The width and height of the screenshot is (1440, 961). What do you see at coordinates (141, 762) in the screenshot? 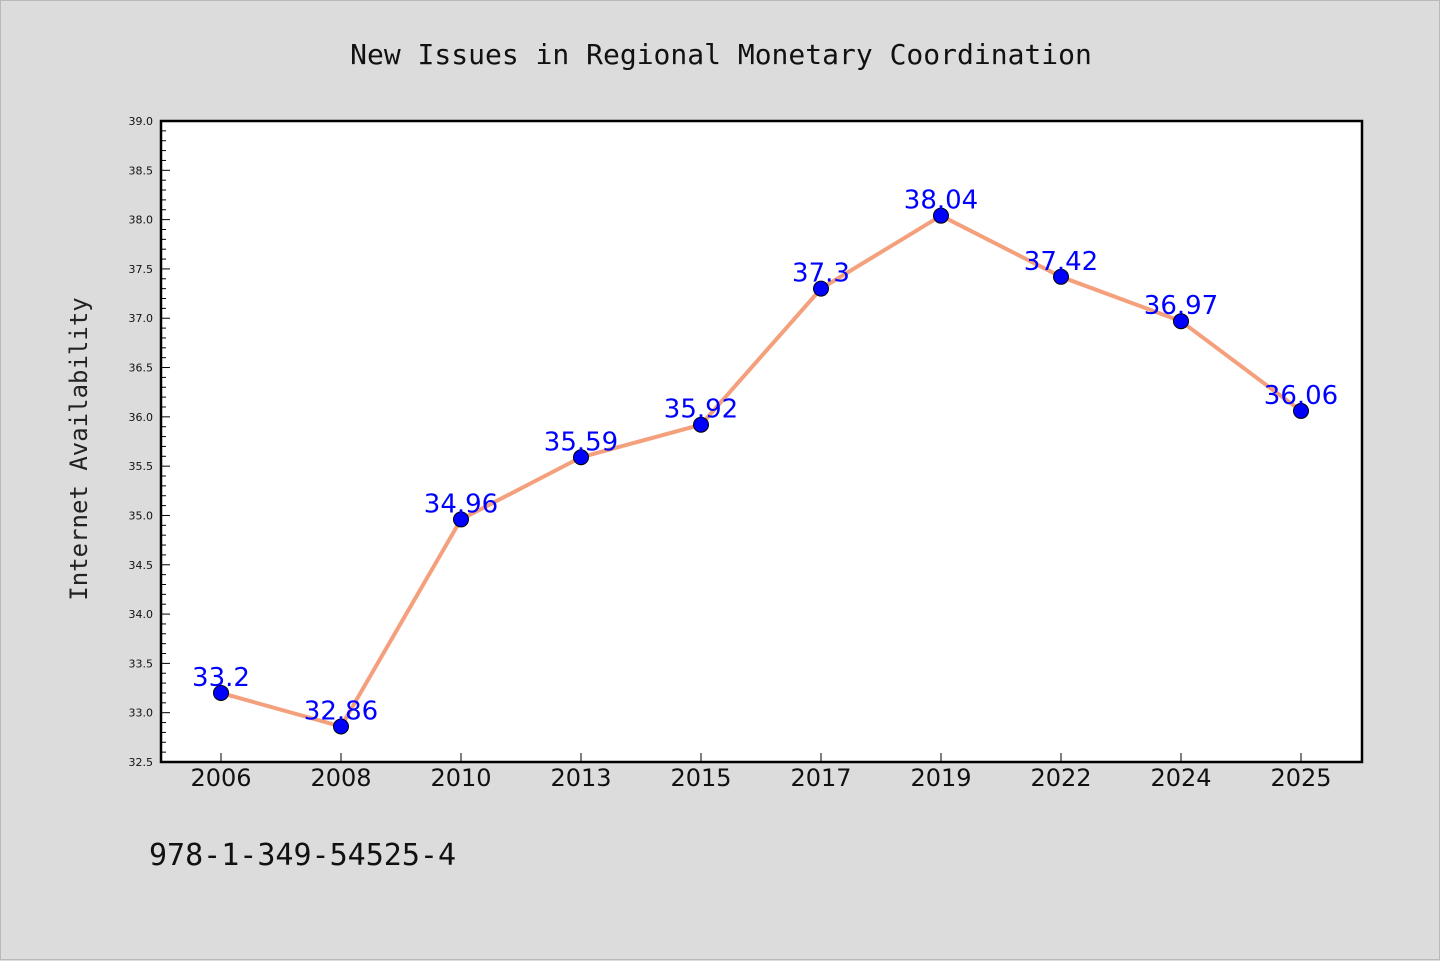
I see `y-tick-label: 32.5` at bounding box center [141, 762].